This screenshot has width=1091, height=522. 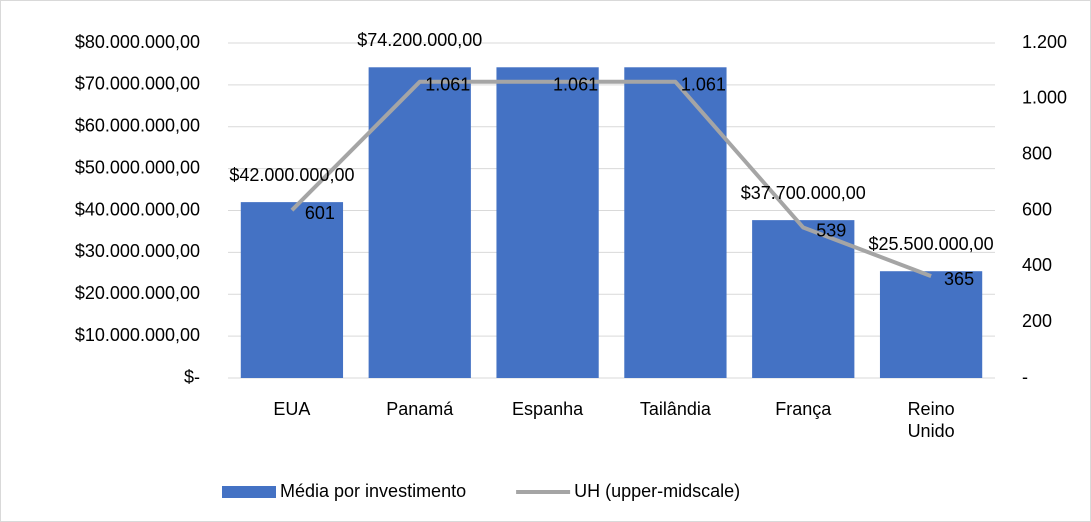 I want to click on y2-tick-label: 1.200, so click(x=1044, y=42).